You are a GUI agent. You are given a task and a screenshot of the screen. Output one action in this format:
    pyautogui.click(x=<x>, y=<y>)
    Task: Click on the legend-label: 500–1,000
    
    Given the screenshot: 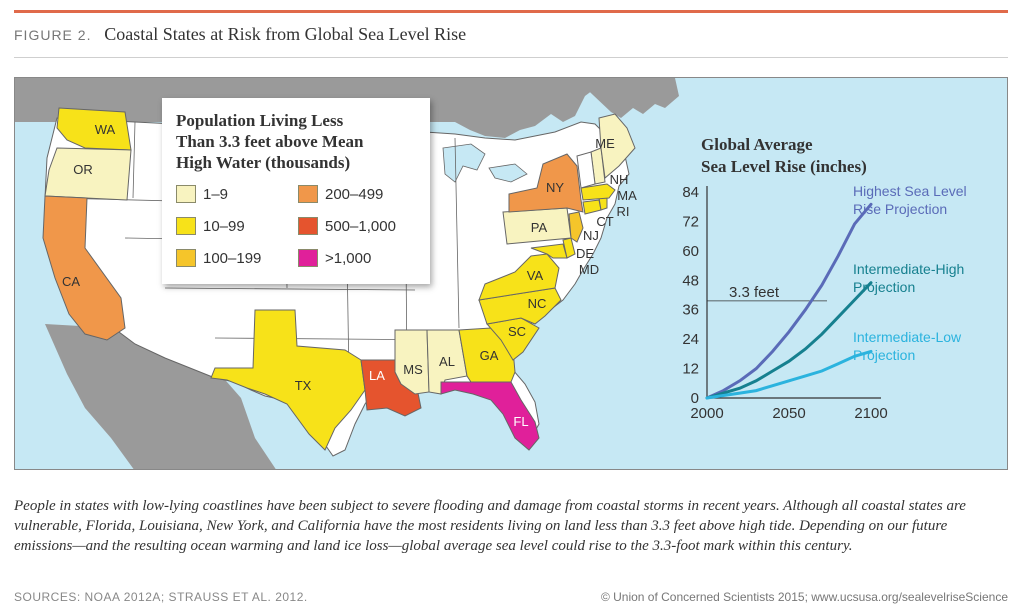 What is the action you would take?
    pyautogui.click(x=360, y=226)
    